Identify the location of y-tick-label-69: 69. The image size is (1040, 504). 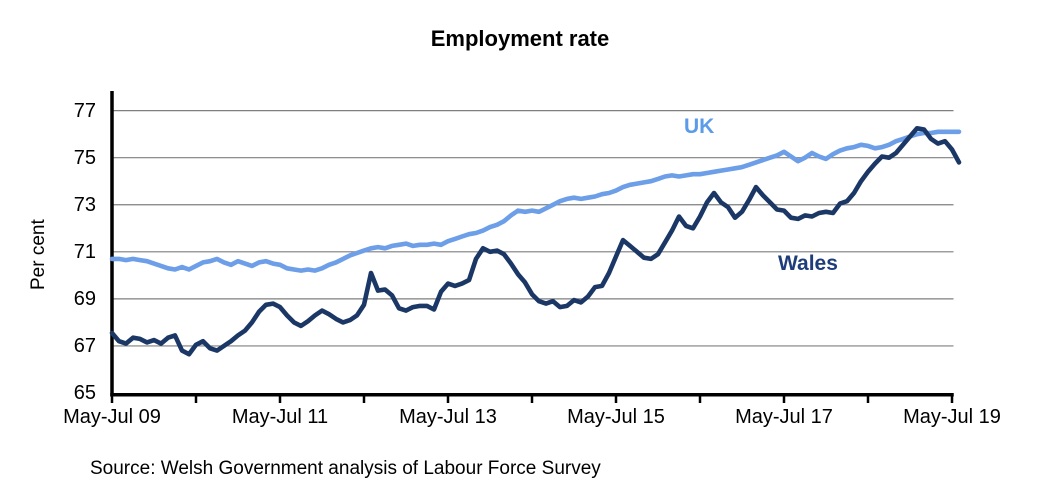
(84, 298).